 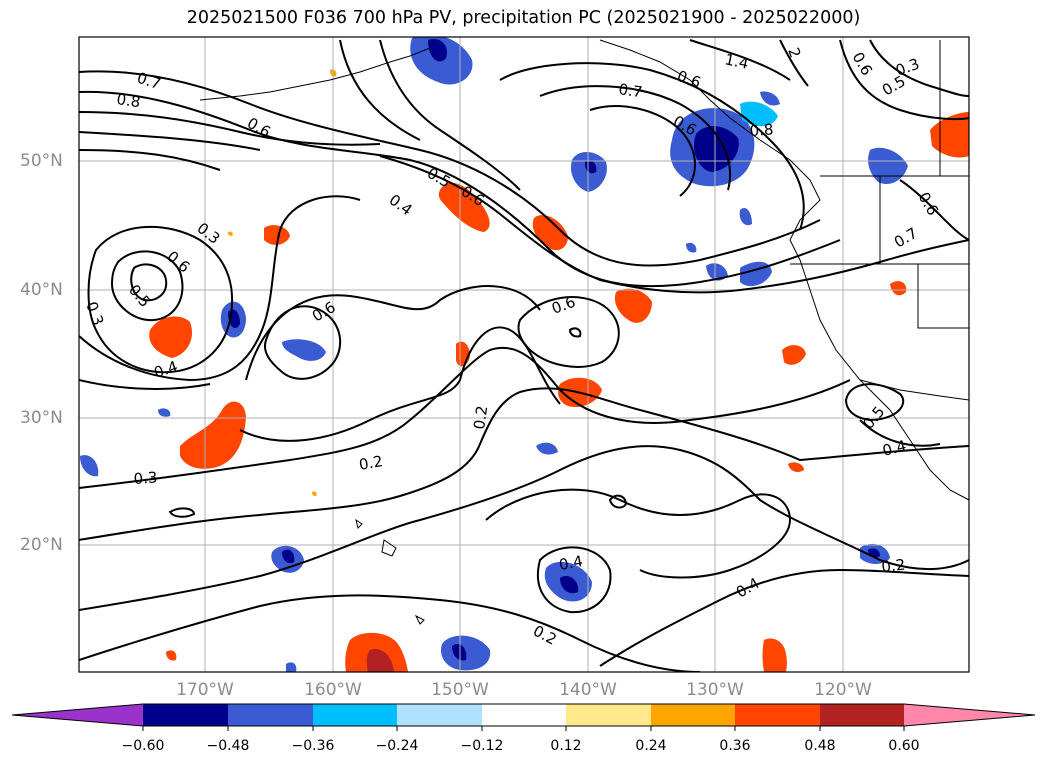 I want to click on colorbar-tick-label: 0.12, so click(x=566, y=746).